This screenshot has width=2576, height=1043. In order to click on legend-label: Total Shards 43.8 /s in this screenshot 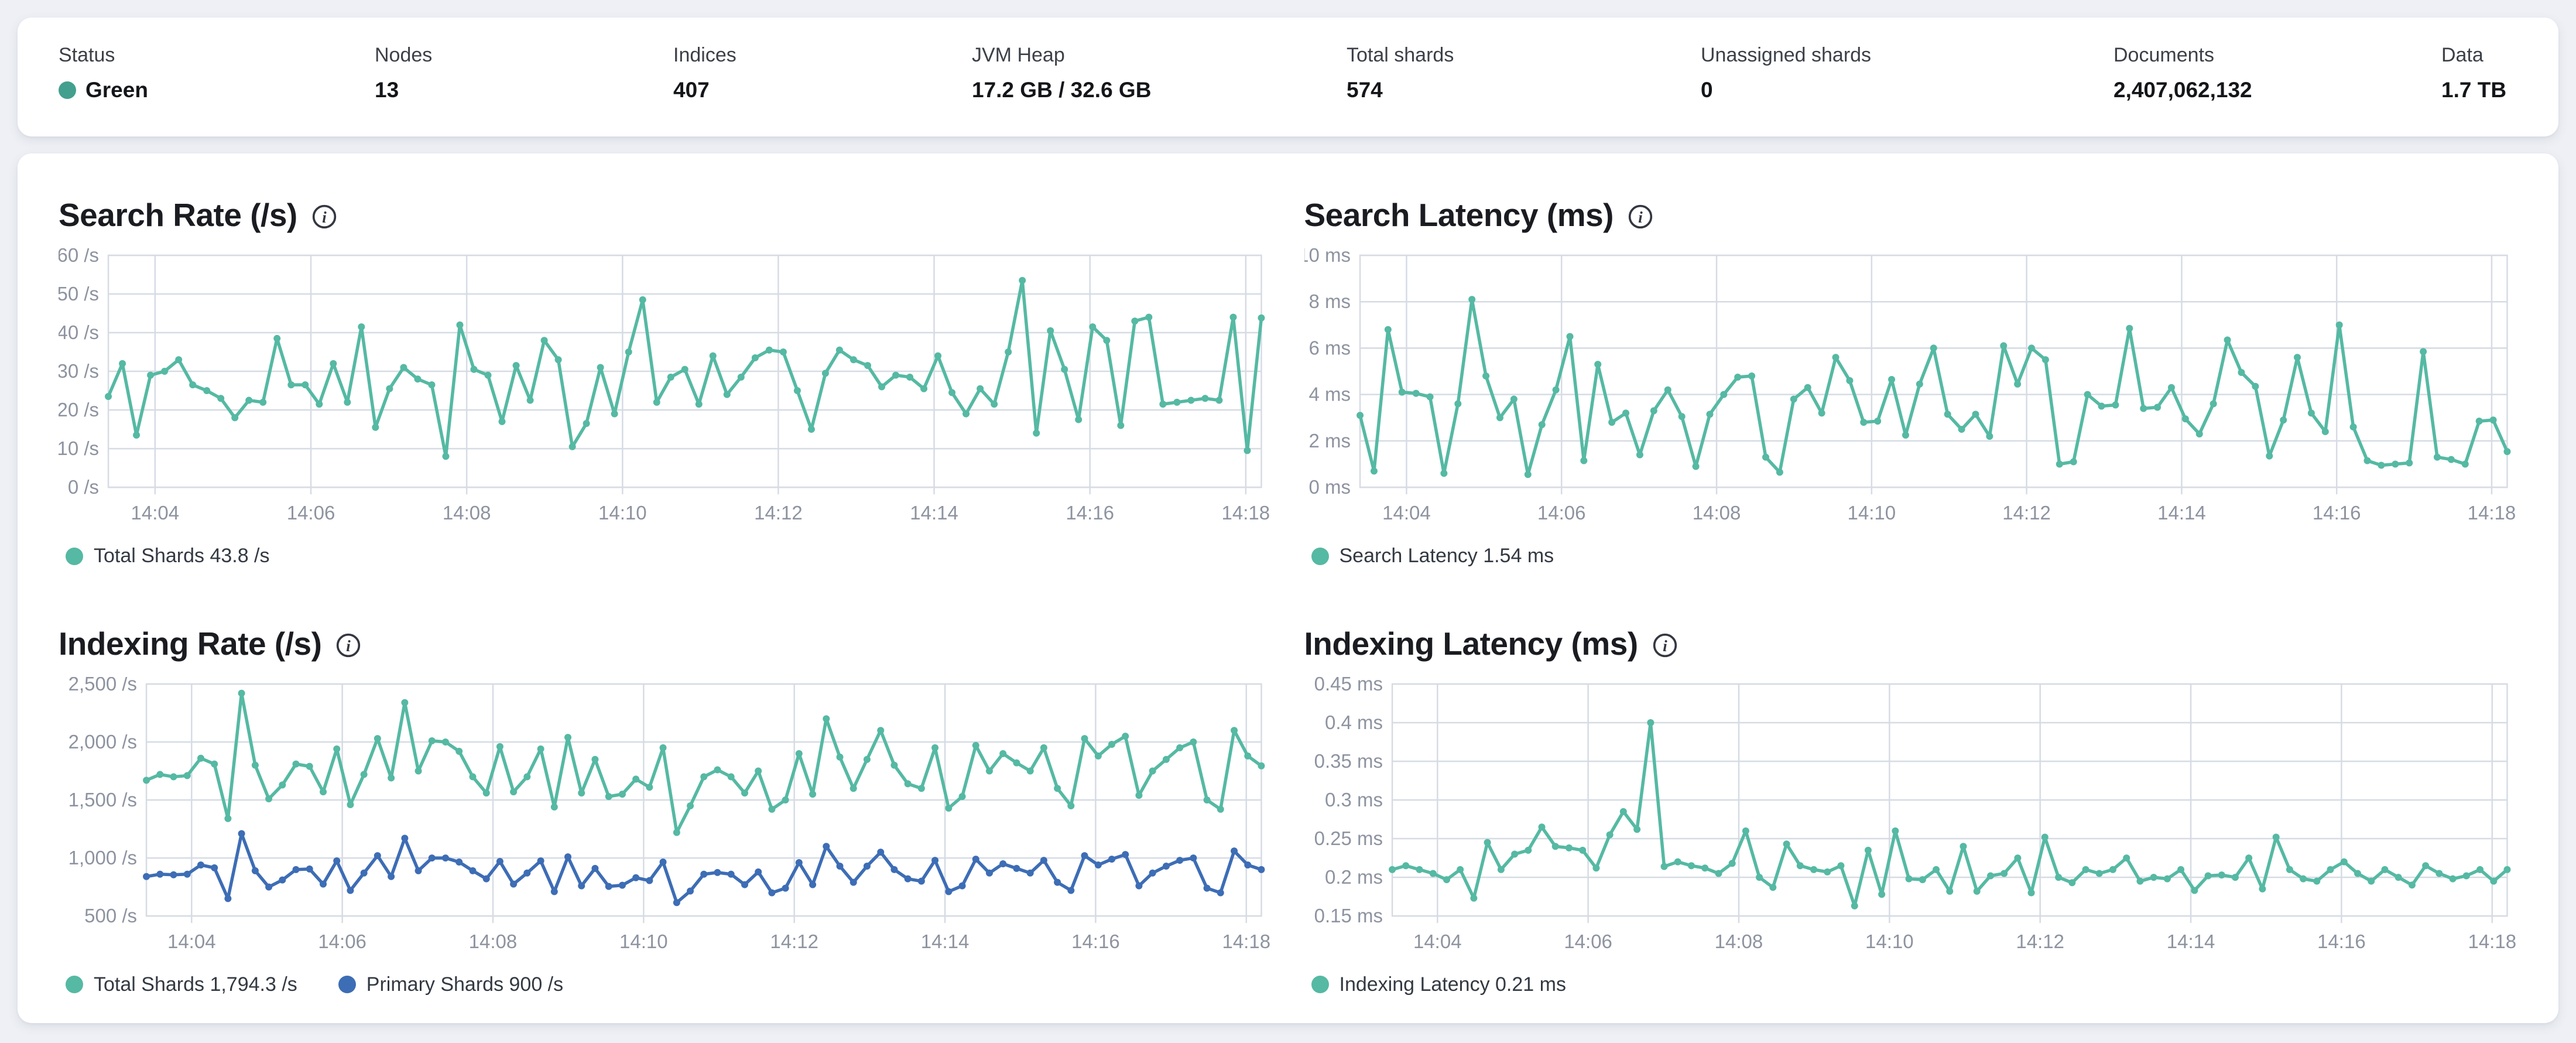, I will do `click(182, 556)`.